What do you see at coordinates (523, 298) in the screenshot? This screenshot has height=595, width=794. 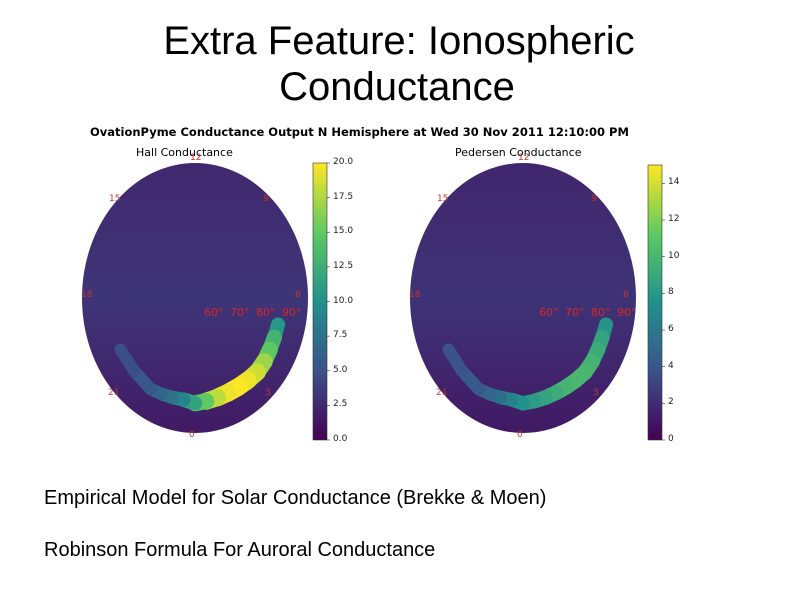 I see `polar-disk` at bounding box center [523, 298].